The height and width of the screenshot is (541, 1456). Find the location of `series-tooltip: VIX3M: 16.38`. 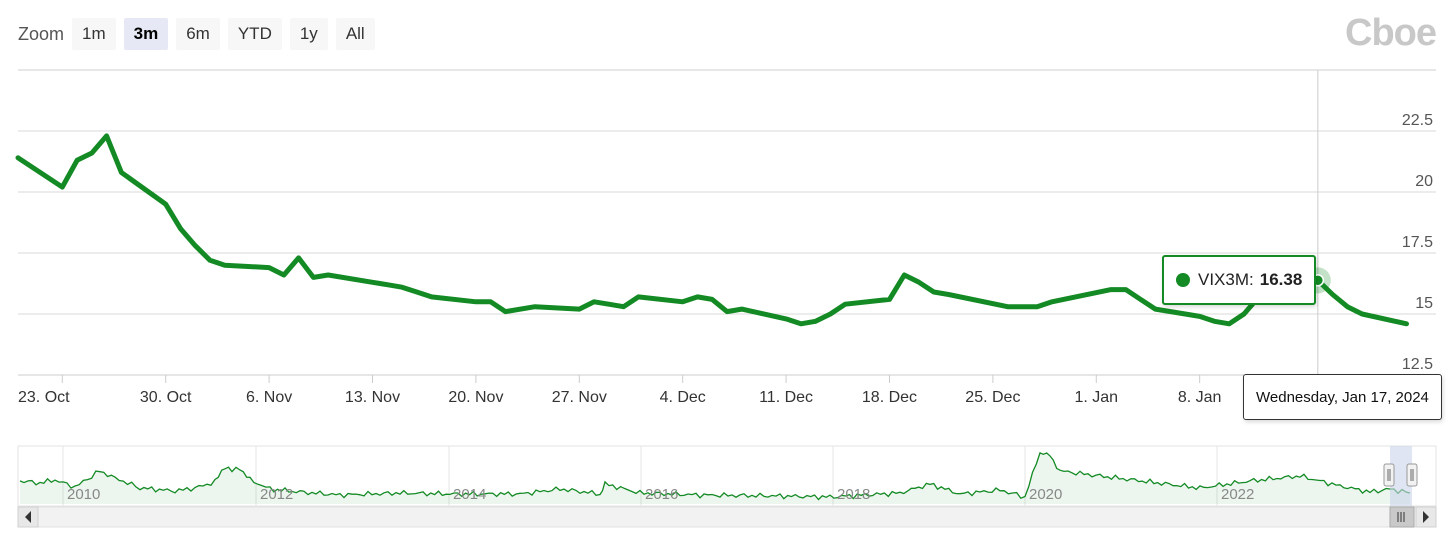

series-tooltip: VIX3M: 16.38 is located at coordinates (1239, 280).